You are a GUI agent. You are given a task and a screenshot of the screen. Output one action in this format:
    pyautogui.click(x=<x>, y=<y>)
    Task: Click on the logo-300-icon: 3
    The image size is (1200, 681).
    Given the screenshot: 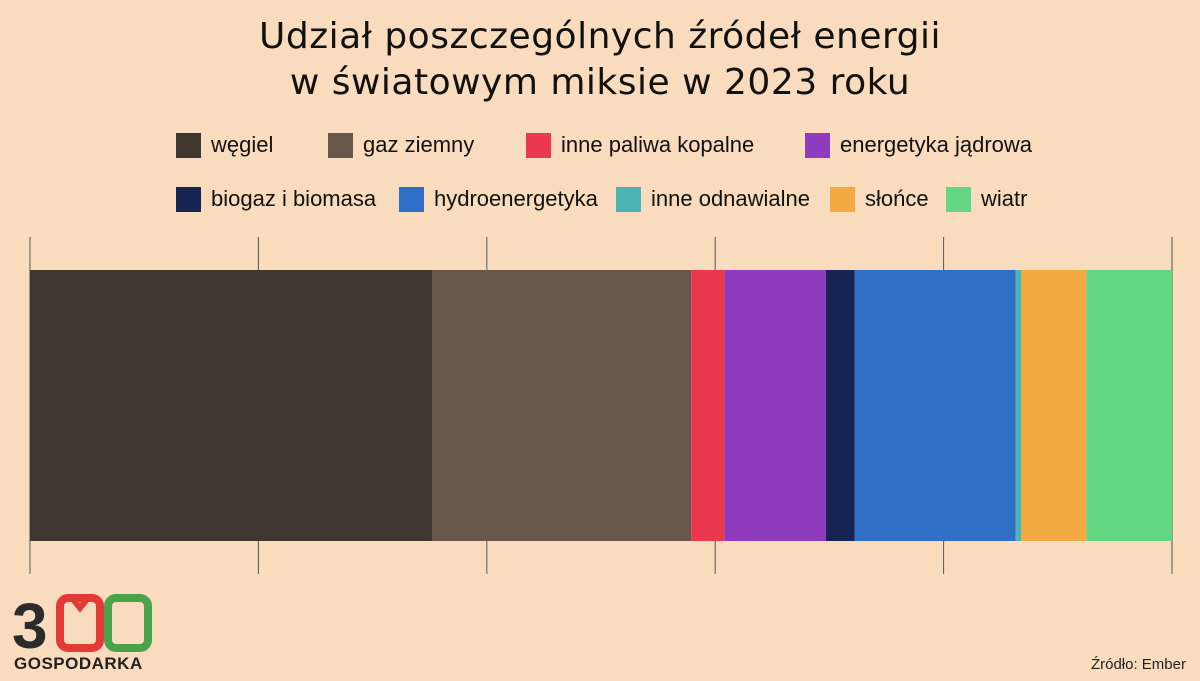 What is the action you would take?
    pyautogui.click(x=82, y=627)
    